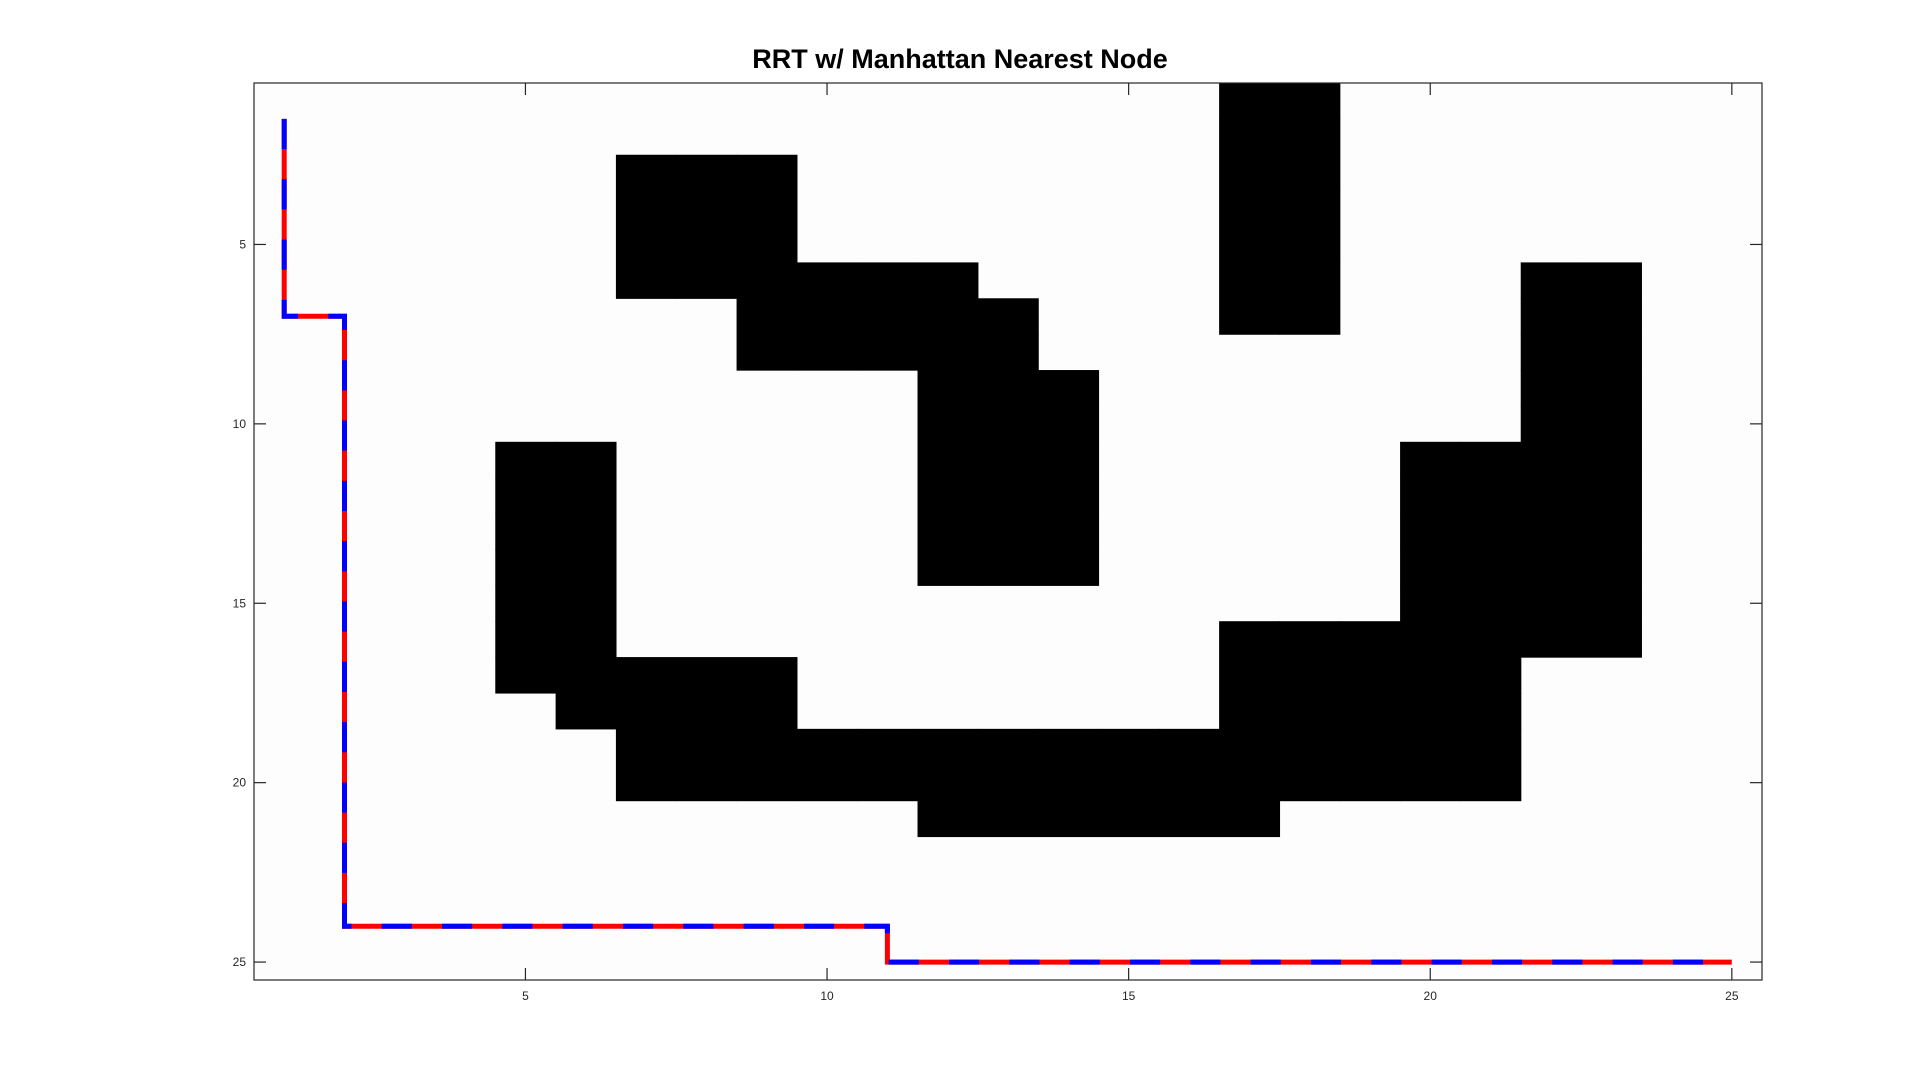 The image size is (1920, 1089). Describe the element at coordinates (1431, 996) in the screenshot. I see `x-tick-label: 20` at that location.